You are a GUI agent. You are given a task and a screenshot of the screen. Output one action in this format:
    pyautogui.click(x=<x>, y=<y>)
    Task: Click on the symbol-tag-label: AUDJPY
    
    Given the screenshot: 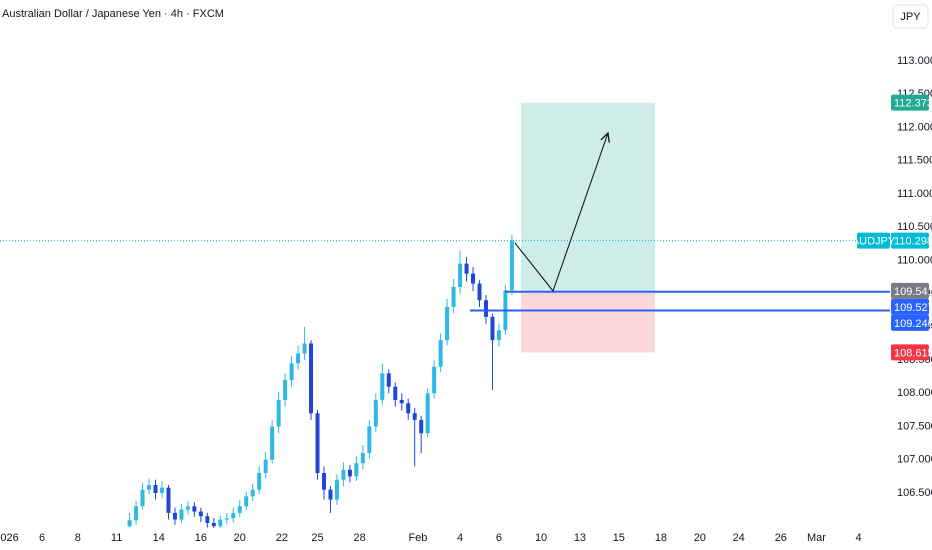 What is the action you would take?
    pyautogui.click(x=874, y=241)
    